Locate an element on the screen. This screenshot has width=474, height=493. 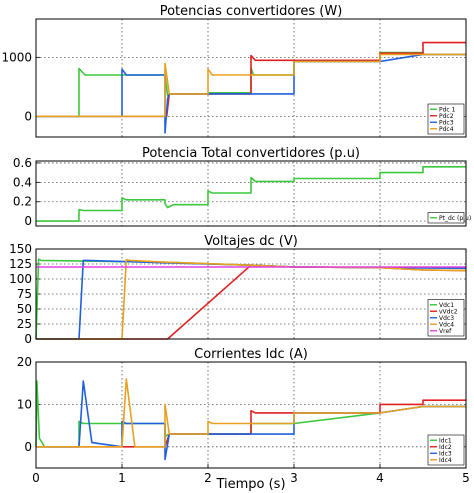
legend-entry: Pdc 1 is located at coordinates (447, 109).